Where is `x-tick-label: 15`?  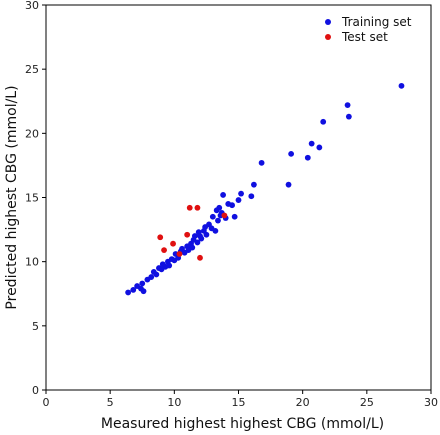 x-tick-label: 15 is located at coordinates (239, 402).